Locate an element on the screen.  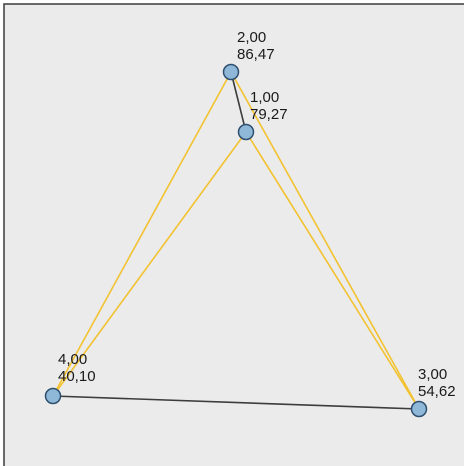
node-n3 is located at coordinates (419, 409).